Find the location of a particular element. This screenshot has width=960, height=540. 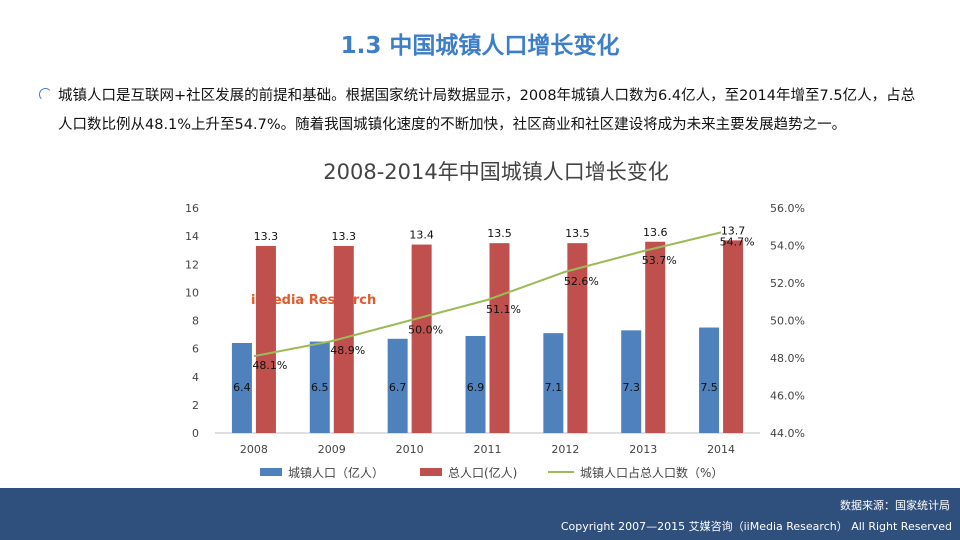

page-title: 1.3 中国城镇人口增长变化 is located at coordinates (480, 46).